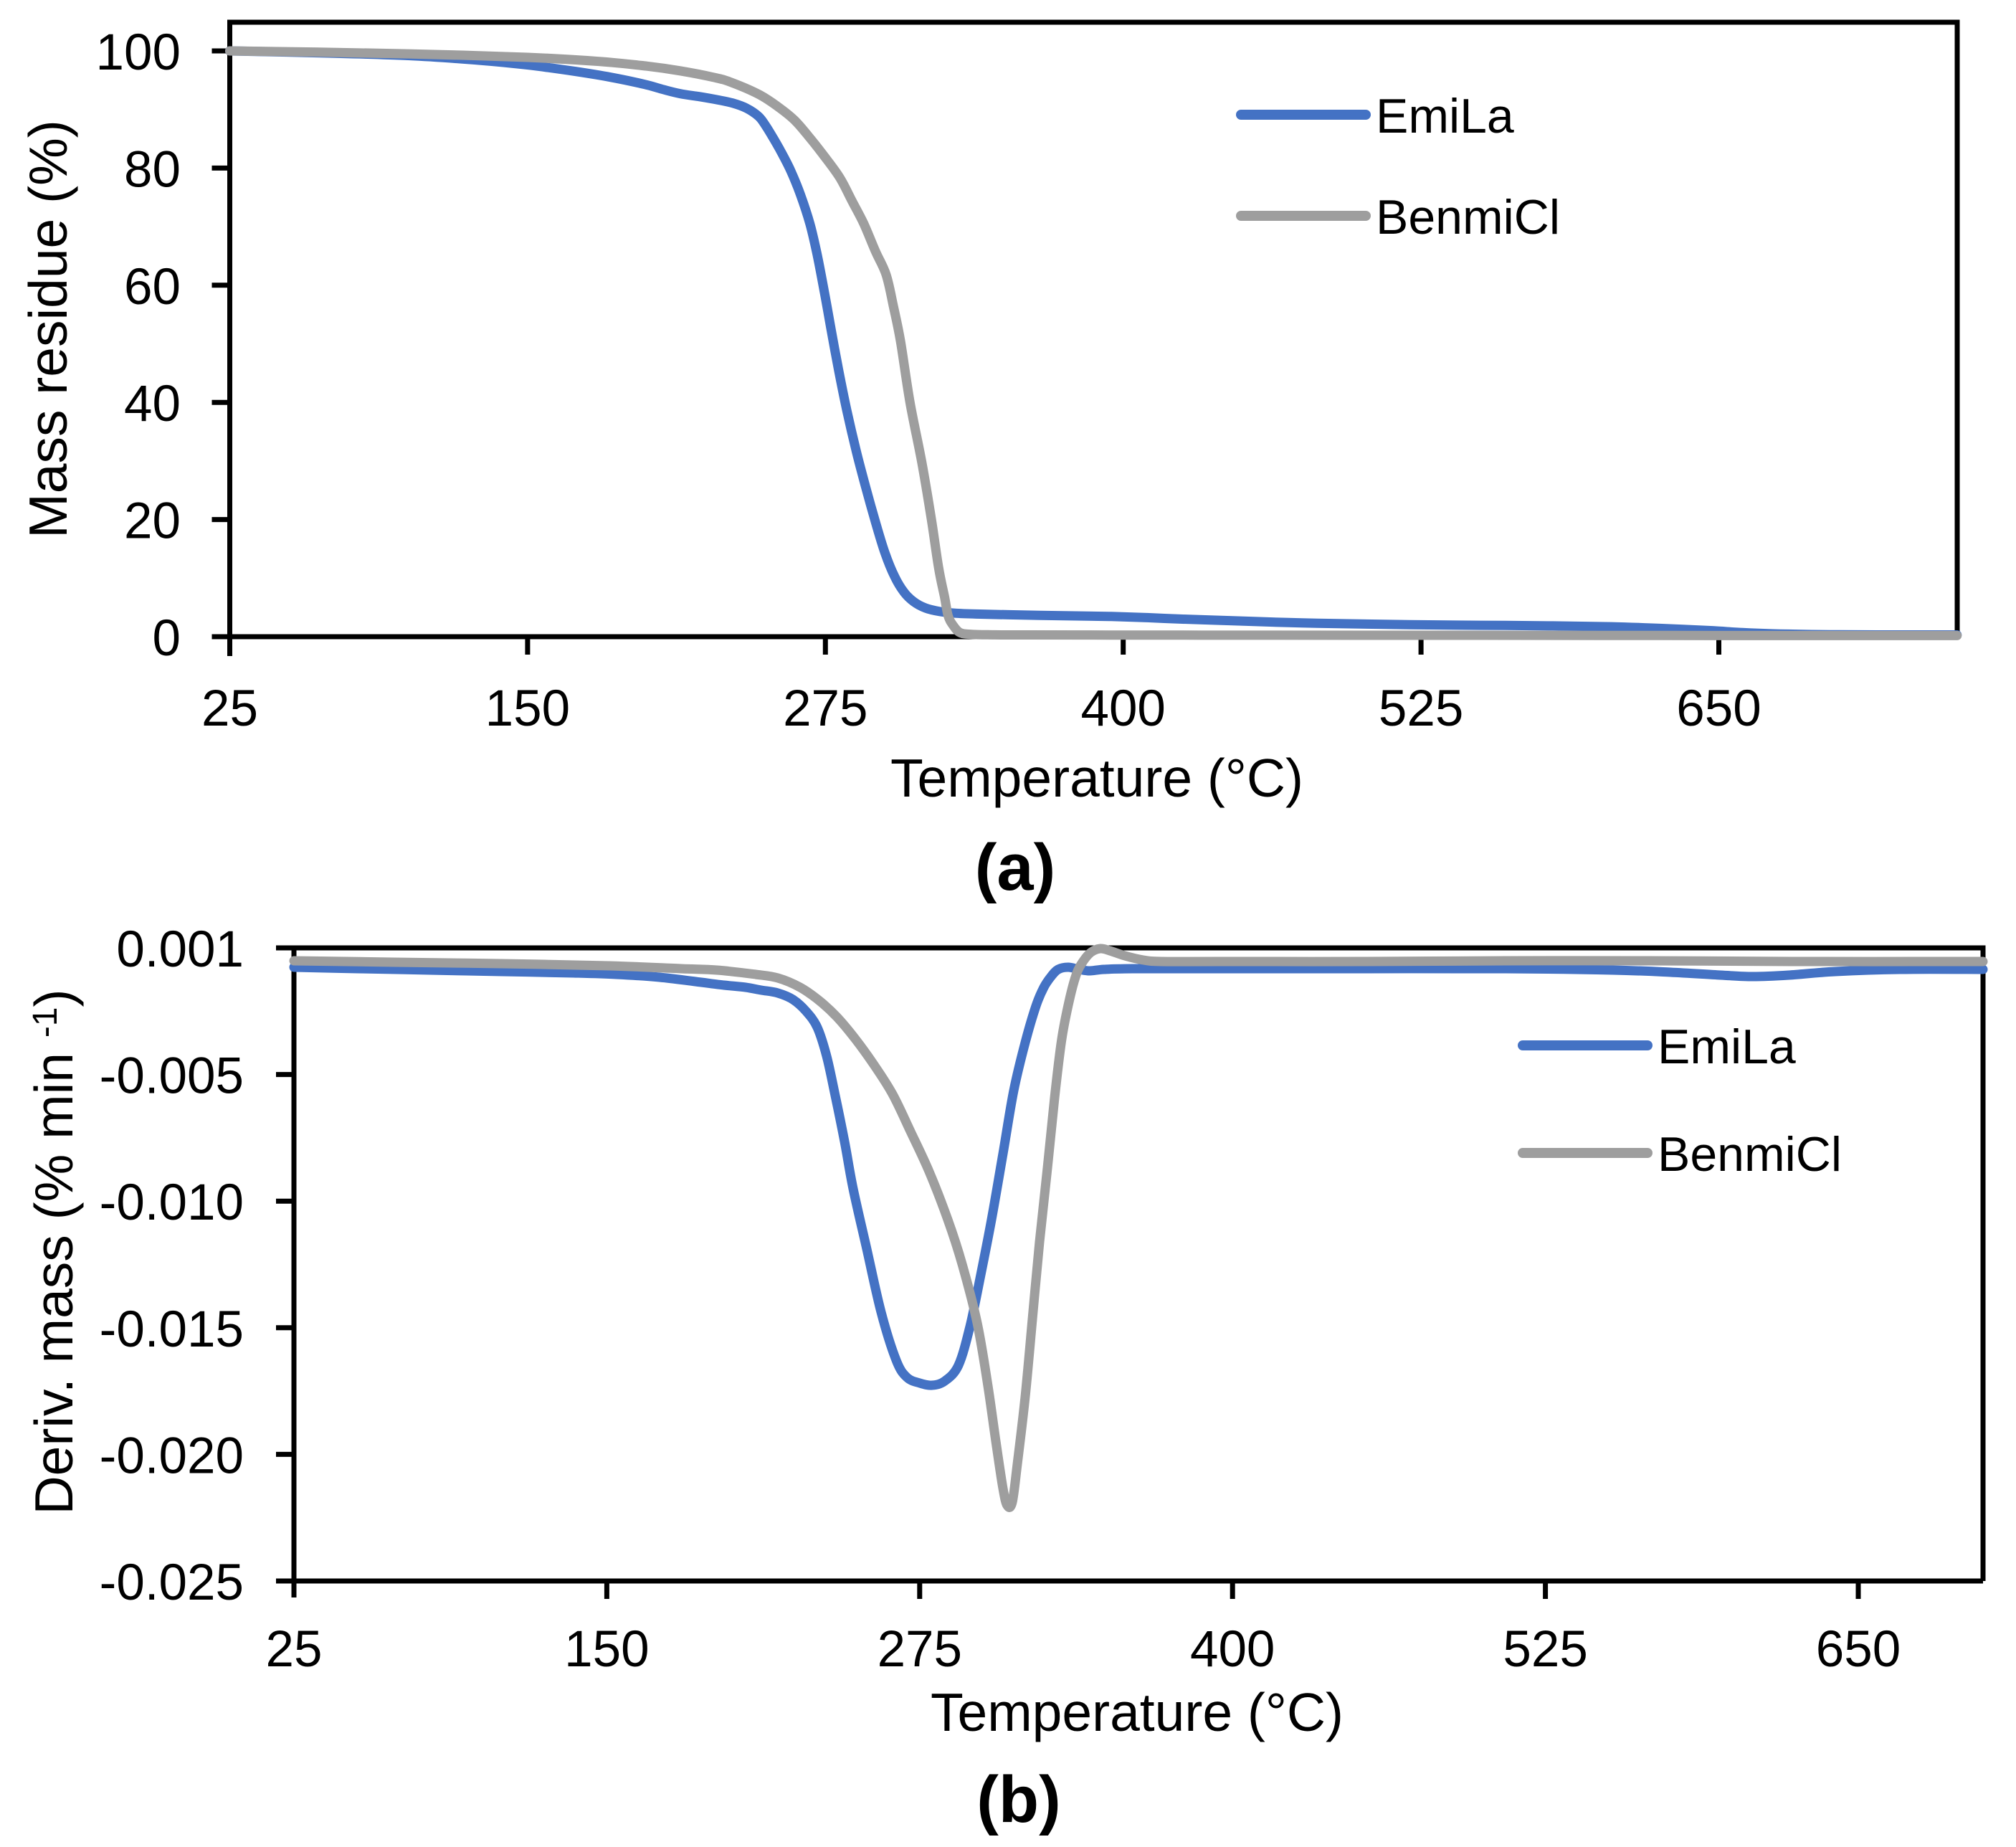 Image resolution: width=2016 pixels, height=1847 pixels. I want to click on svg-text: 20, so click(152, 521).